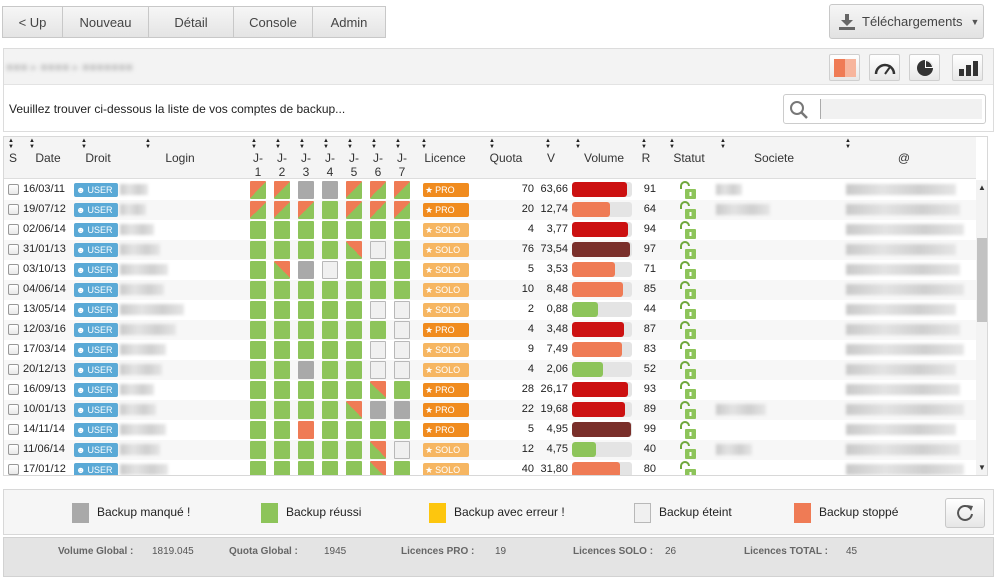 The height and width of the screenshot is (577, 998). I want to click on scroll-down-icon: ▼, so click(982, 467).